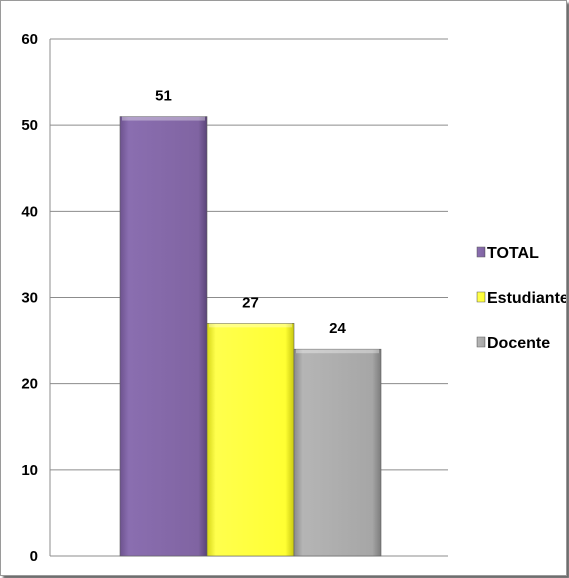  What do you see at coordinates (163, 336) in the screenshot?
I see `bar-total` at bounding box center [163, 336].